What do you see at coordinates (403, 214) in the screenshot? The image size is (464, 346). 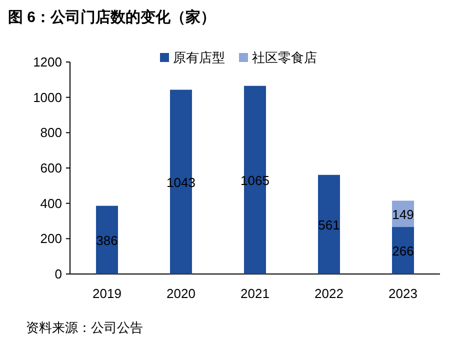 I see `data-label: 149` at bounding box center [403, 214].